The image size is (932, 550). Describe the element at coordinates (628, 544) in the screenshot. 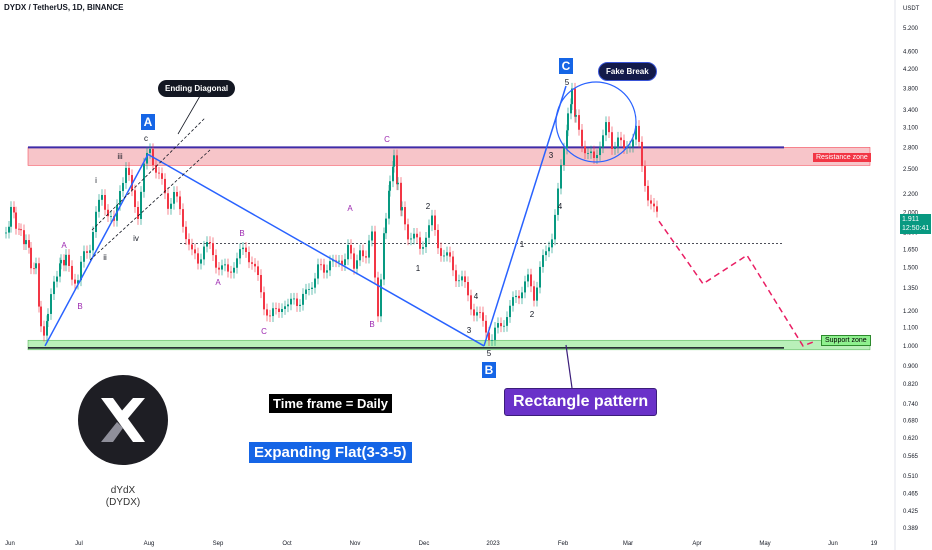

I see `time-tick: Mar` at that location.